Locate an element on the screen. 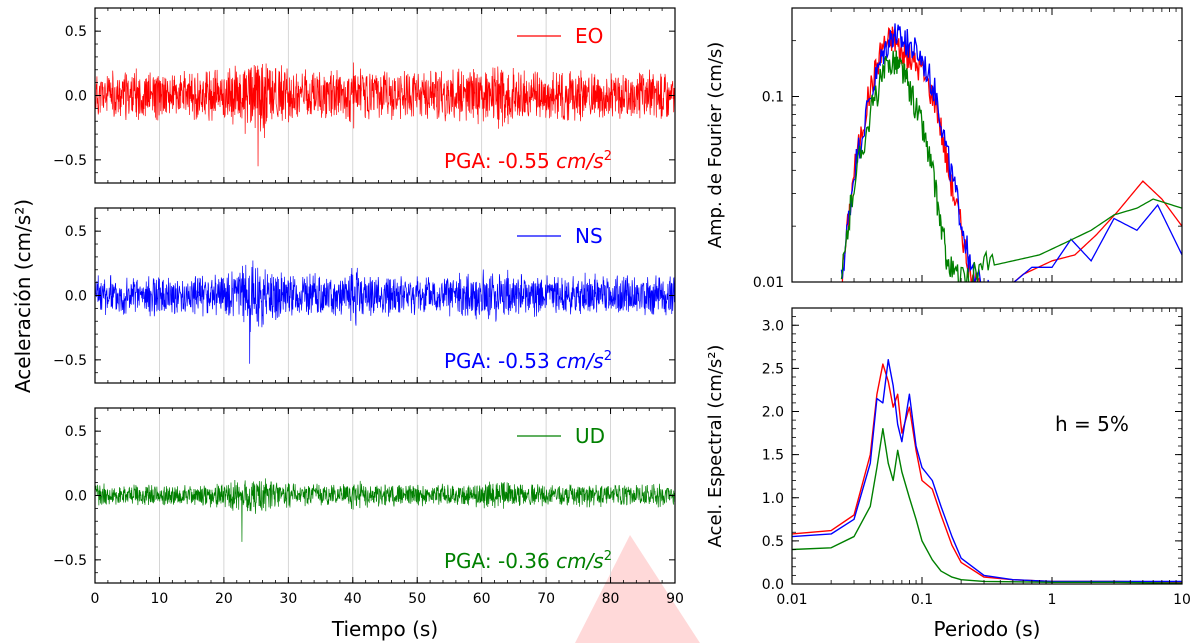 The width and height of the screenshot is (1199, 643). time-panel-eo: −0.5 0.0 0.5 EO PGA: -0.55 cm/s2 is located at coordinates (364, 95).